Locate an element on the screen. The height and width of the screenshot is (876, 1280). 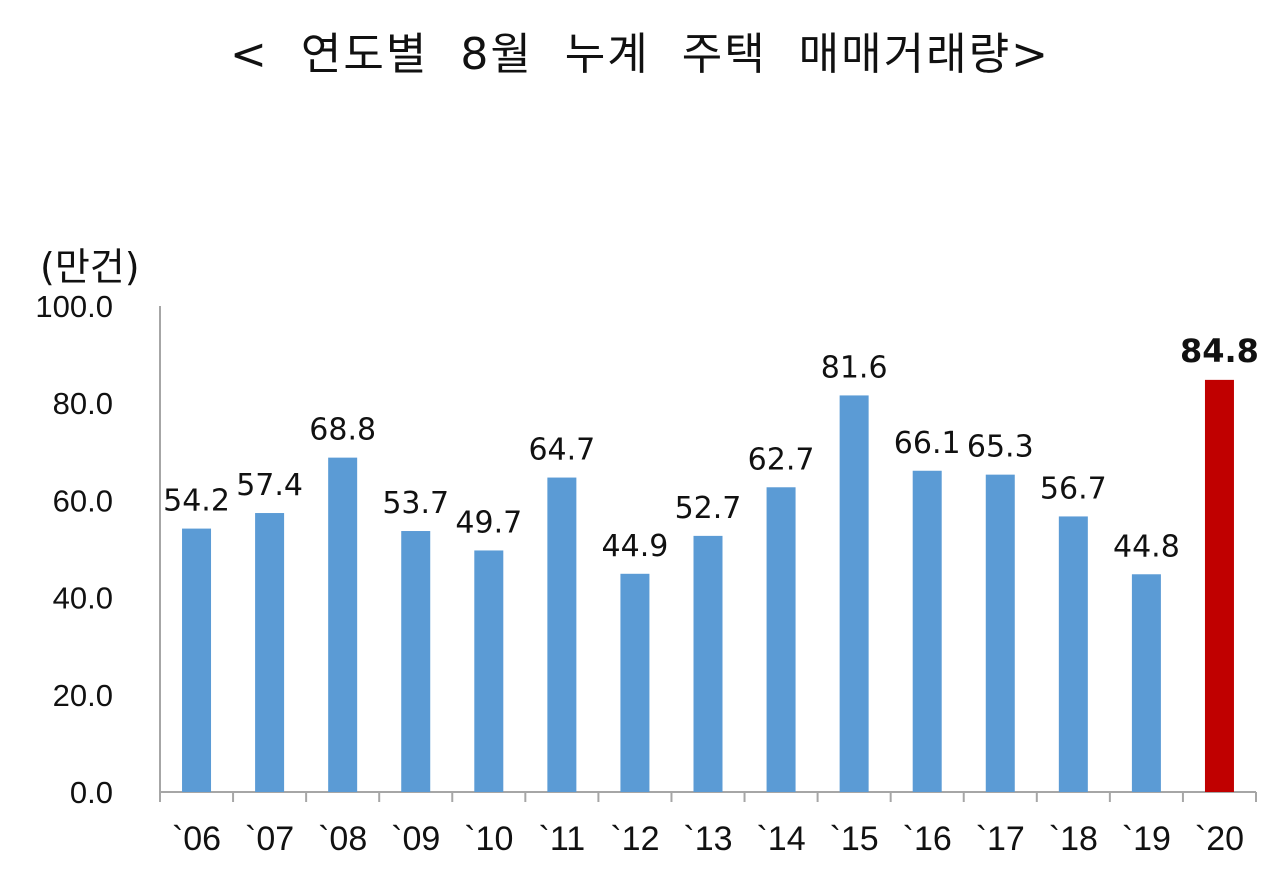
data-label: 57.4 is located at coordinates (269, 485).